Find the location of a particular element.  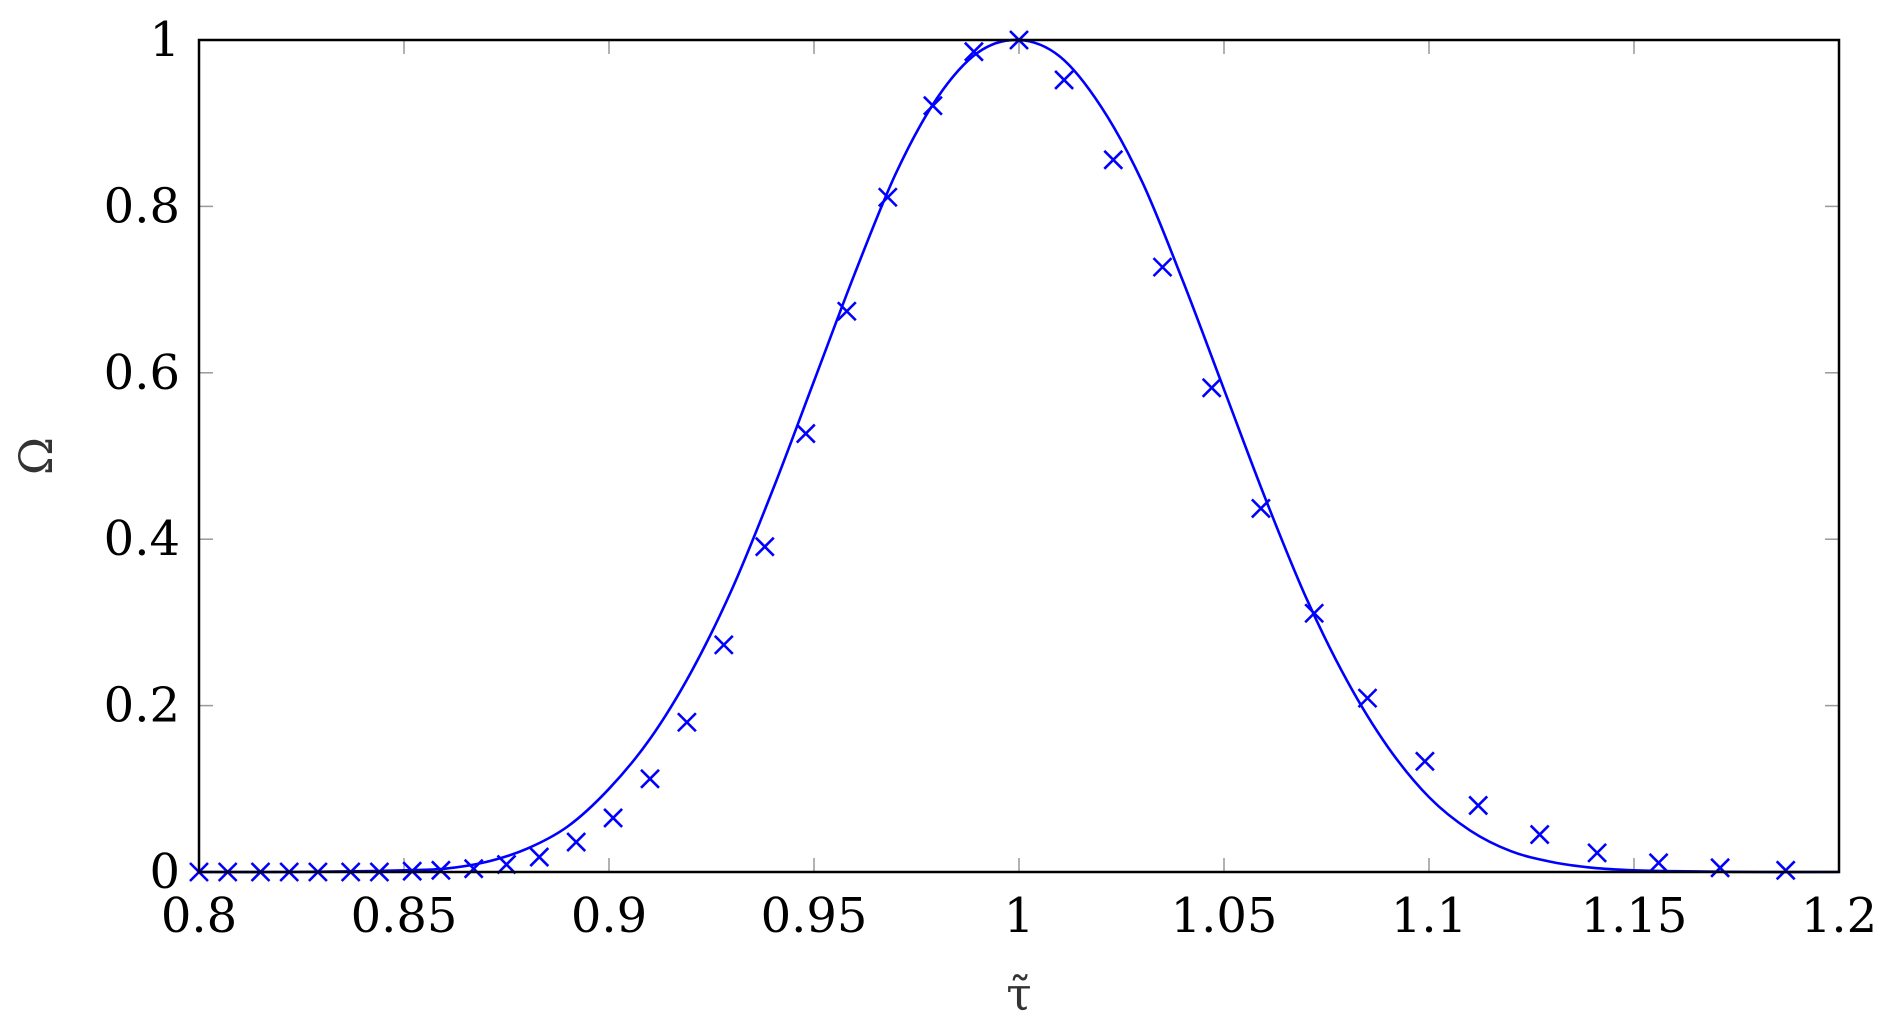

x-tick-label: 1.2 is located at coordinates (1839, 916).